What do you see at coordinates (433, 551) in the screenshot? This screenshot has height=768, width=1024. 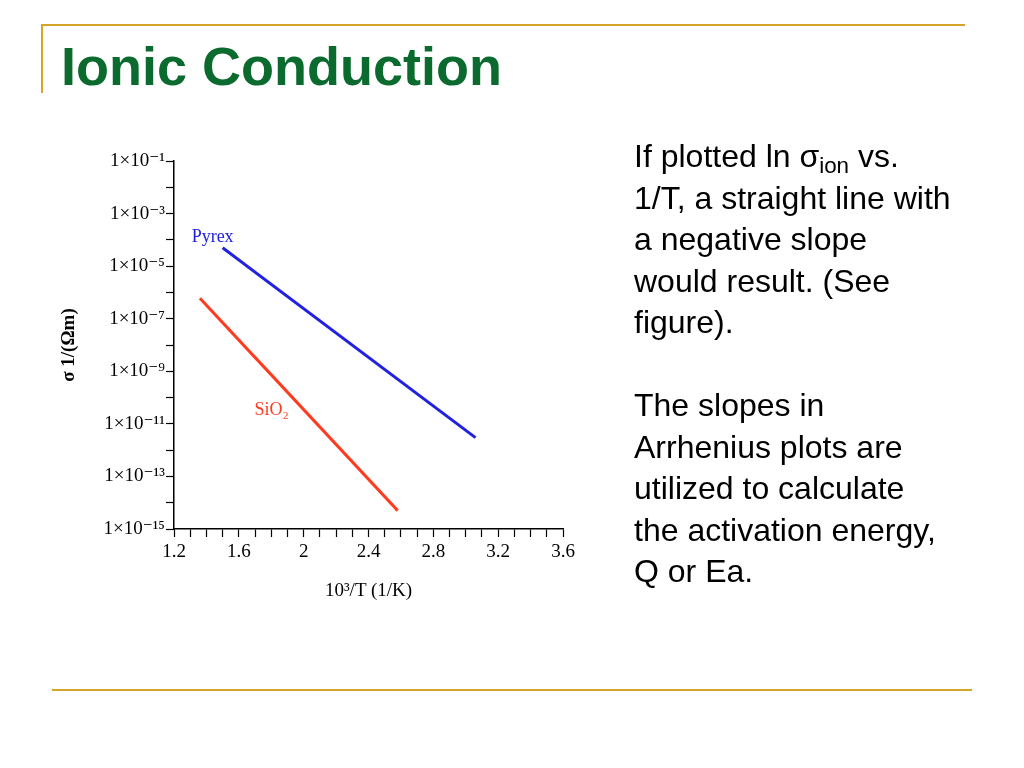 I see `x-tick-label: 2.8` at bounding box center [433, 551].